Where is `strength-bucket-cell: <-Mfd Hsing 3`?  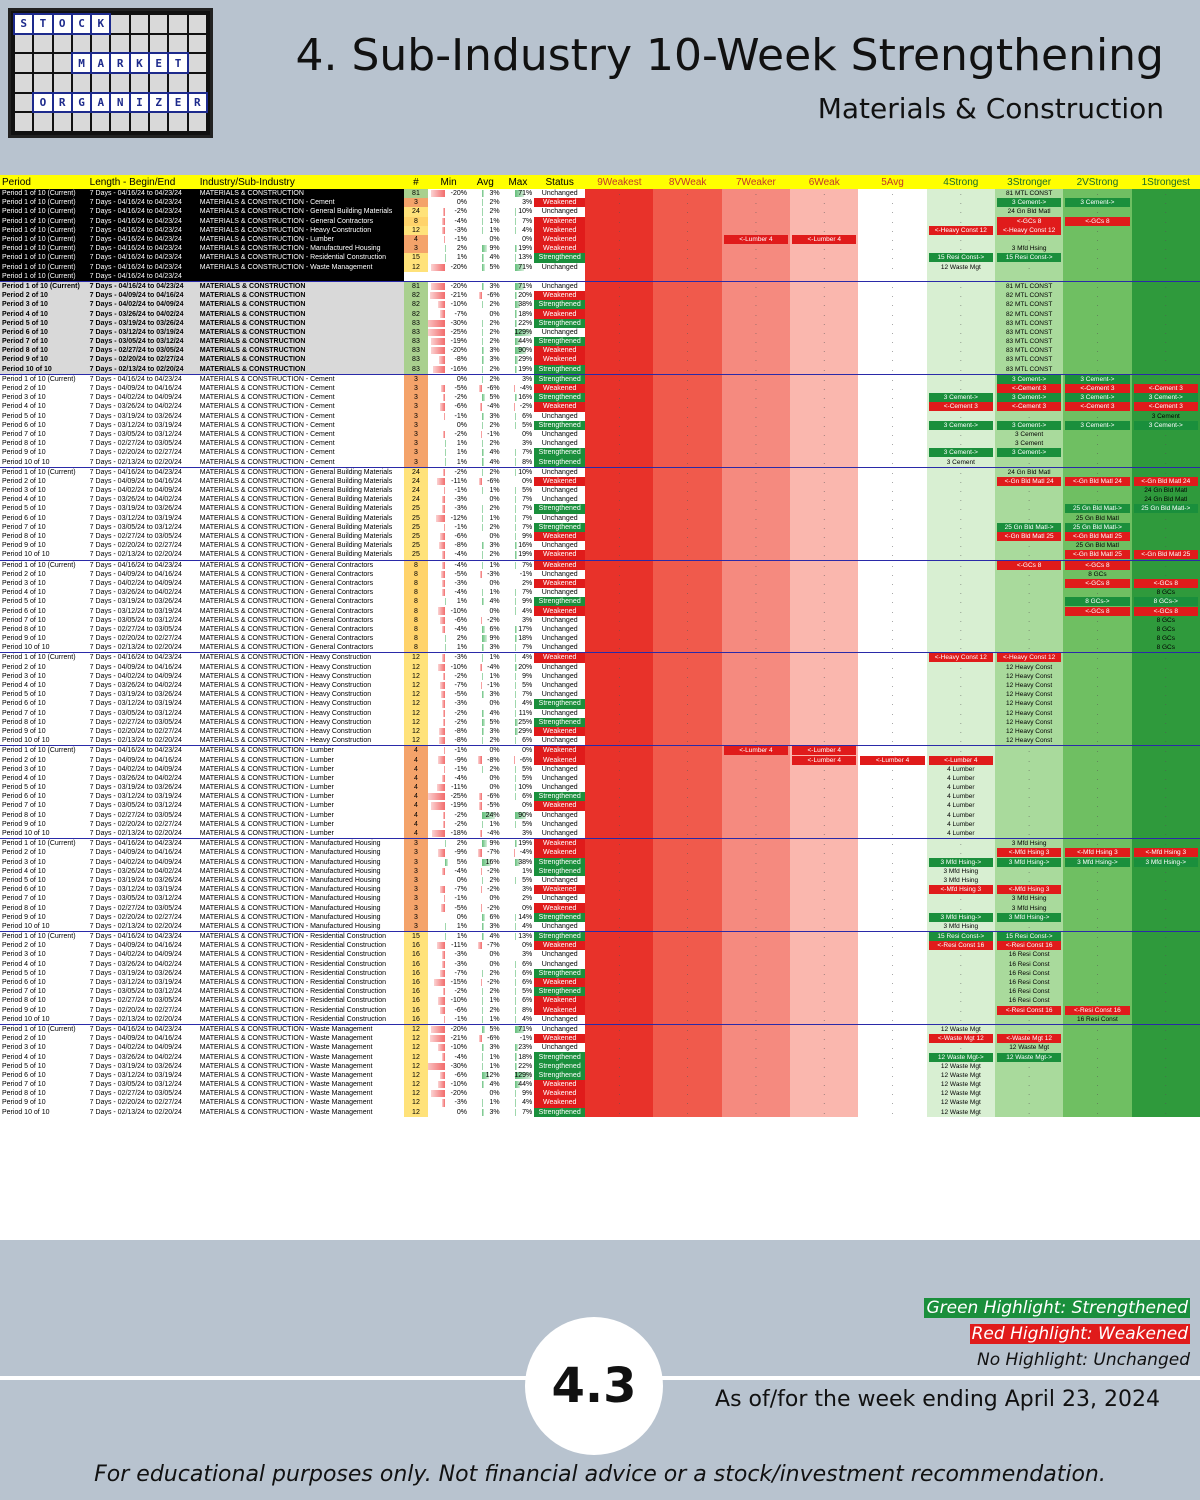 strength-bucket-cell: <-Mfd Hsing 3 is located at coordinates (1165, 853).